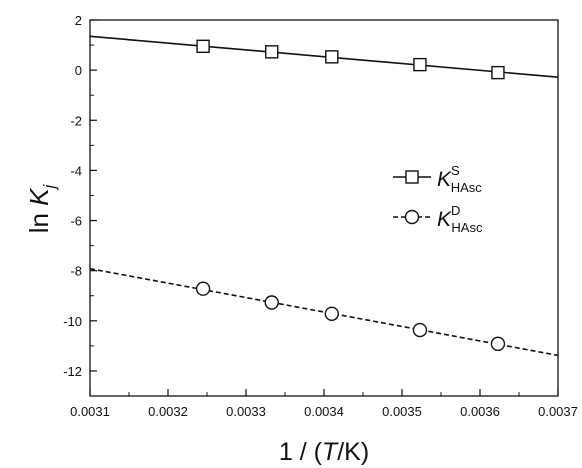 This screenshot has width=582, height=468. I want to click on y-axis: 2 0 -2 -4 -6 -8 -10 -12, so click(80, 205).